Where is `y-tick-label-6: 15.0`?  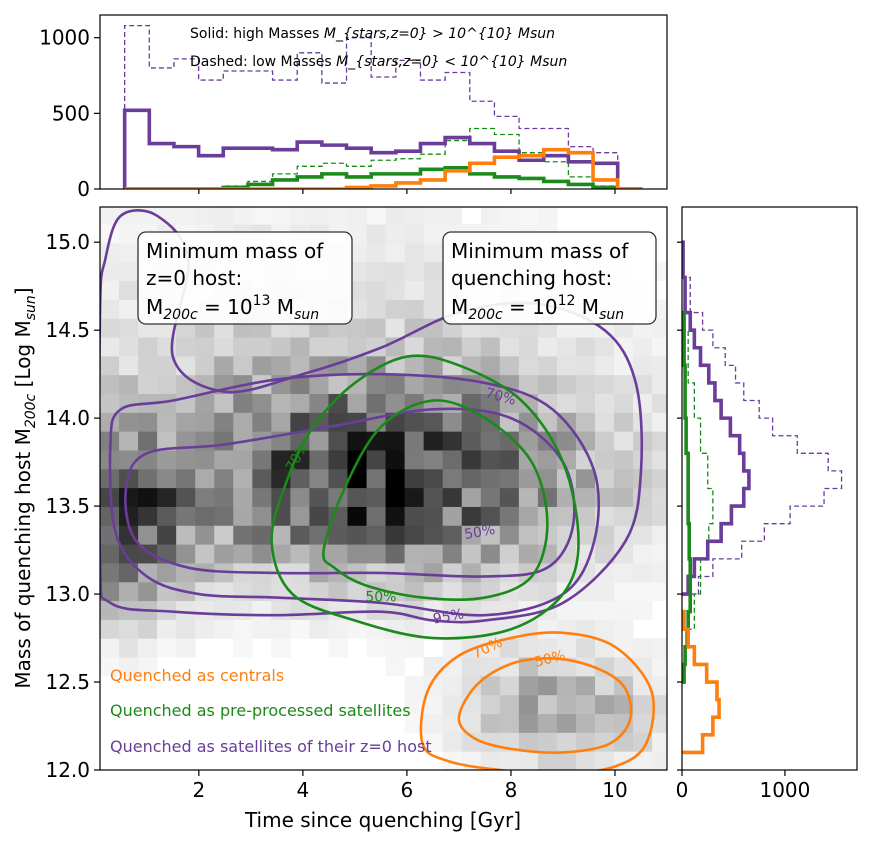 y-tick-label-6: 15.0 is located at coordinates (67, 242).